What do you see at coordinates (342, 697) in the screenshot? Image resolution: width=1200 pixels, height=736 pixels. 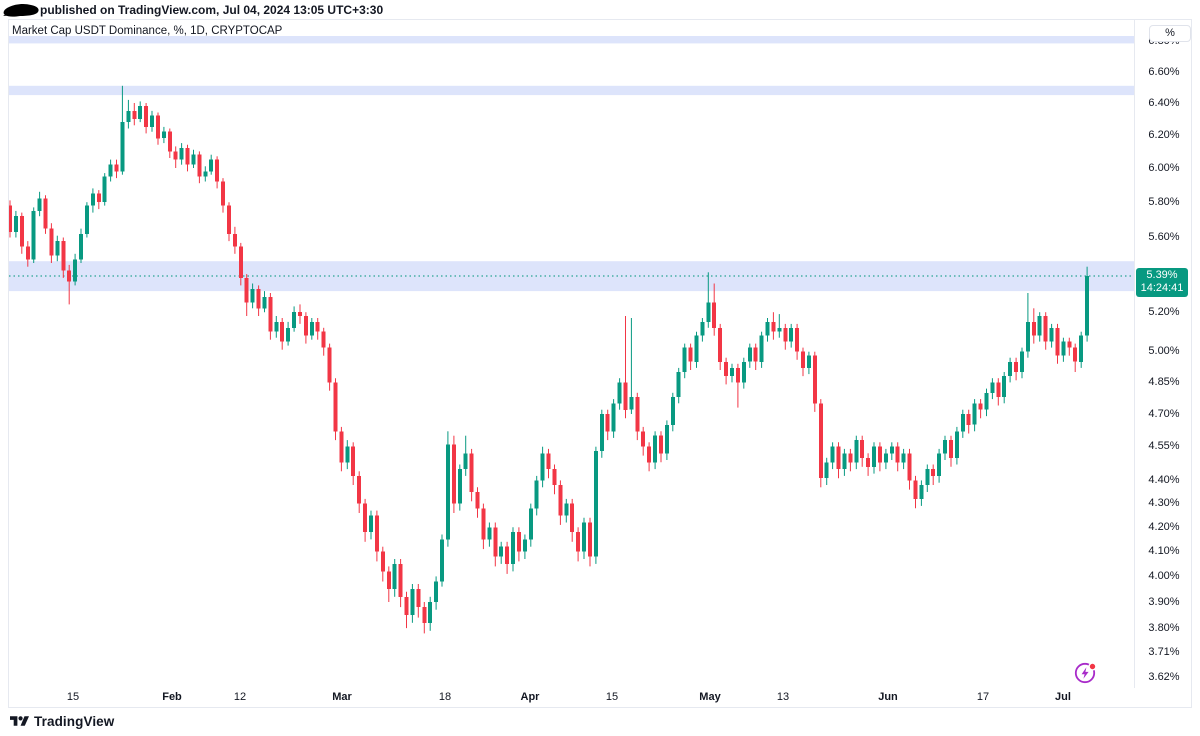 I see `time-axis-label: Mar` at bounding box center [342, 697].